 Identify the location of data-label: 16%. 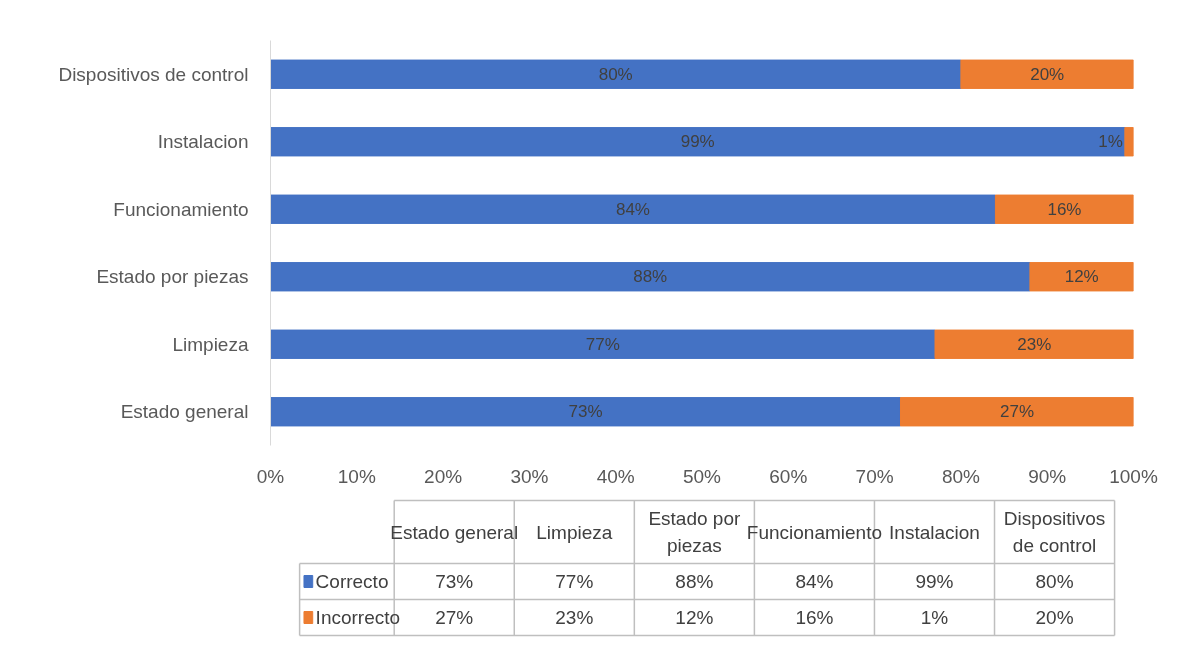
(1064, 209).